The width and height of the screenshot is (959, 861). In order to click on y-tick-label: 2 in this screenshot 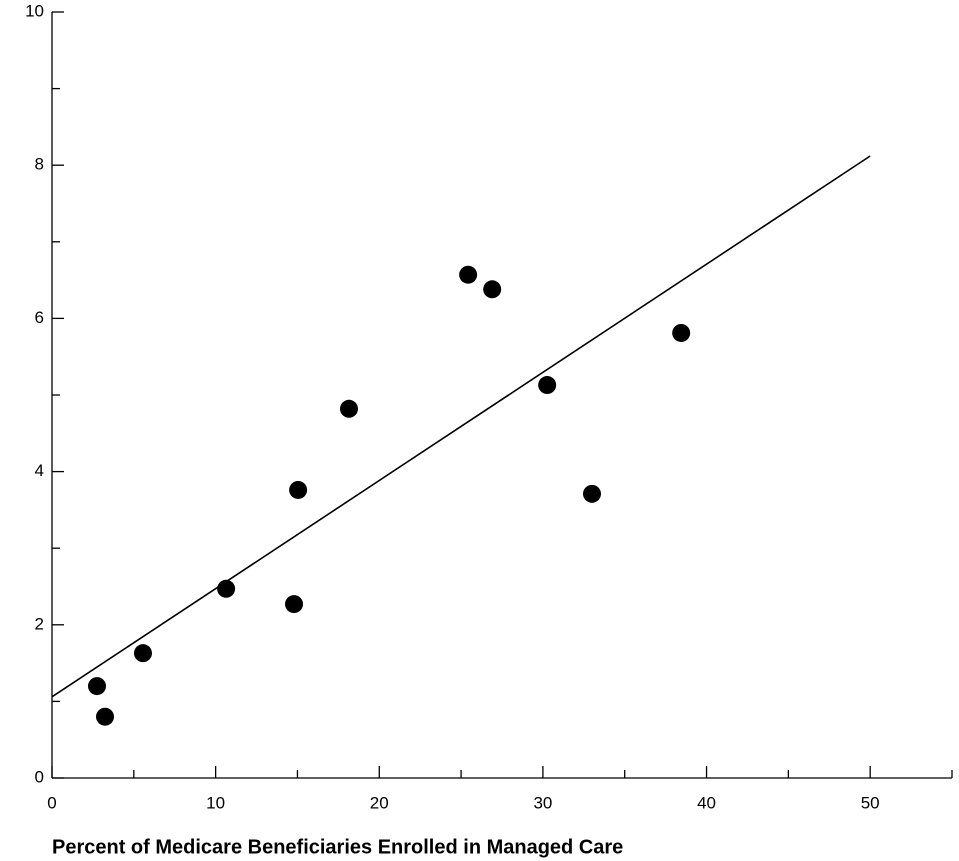, I will do `click(39, 623)`.